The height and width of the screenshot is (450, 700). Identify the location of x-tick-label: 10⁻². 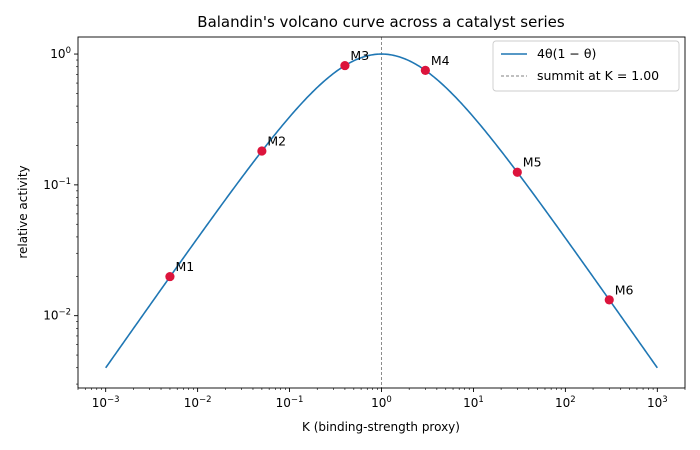
(198, 402).